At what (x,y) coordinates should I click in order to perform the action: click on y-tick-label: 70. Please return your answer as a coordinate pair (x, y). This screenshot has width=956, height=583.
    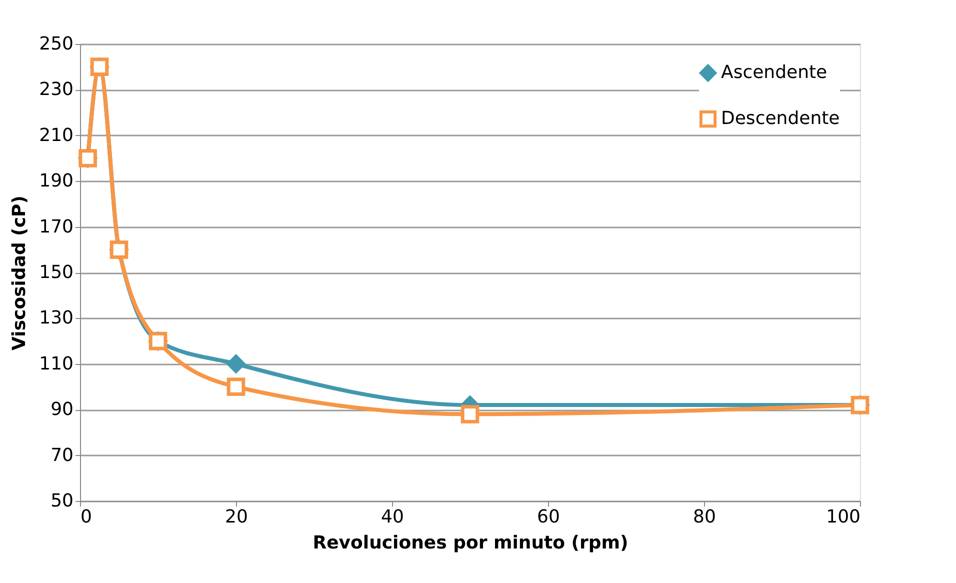
    Looking at the image, I should click on (62, 455).